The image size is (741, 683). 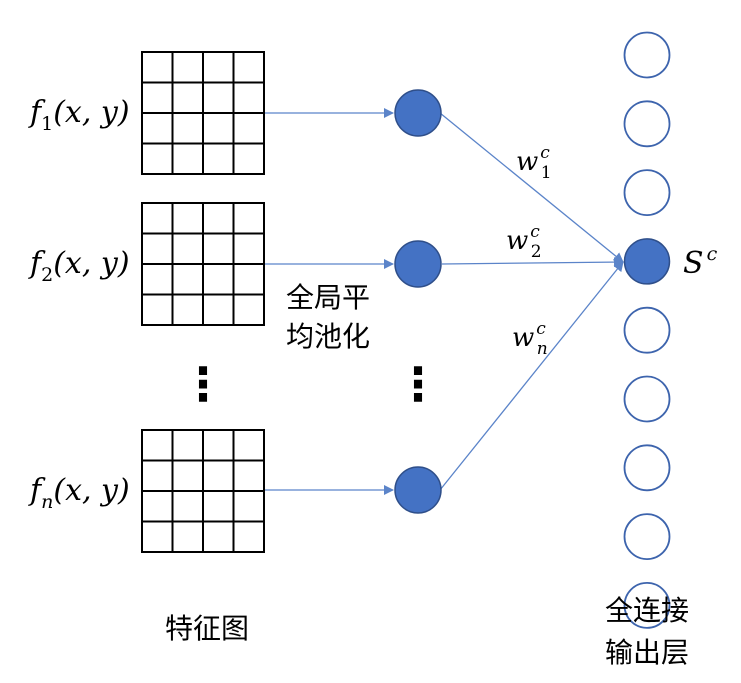 I want to click on output-layer, so click(x=647, y=330).